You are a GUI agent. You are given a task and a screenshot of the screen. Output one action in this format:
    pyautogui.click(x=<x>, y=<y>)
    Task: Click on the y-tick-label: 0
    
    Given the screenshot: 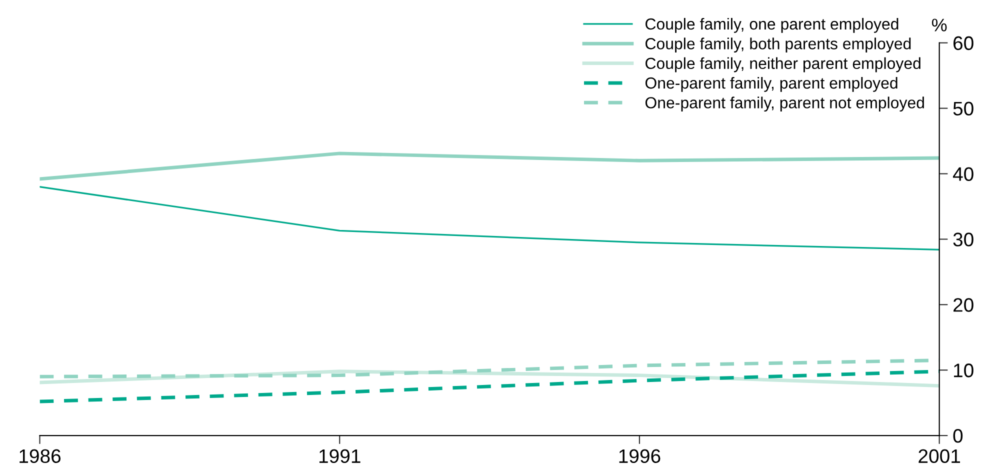 What is the action you would take?
    pyautogui.click(x=958, y=436)
    